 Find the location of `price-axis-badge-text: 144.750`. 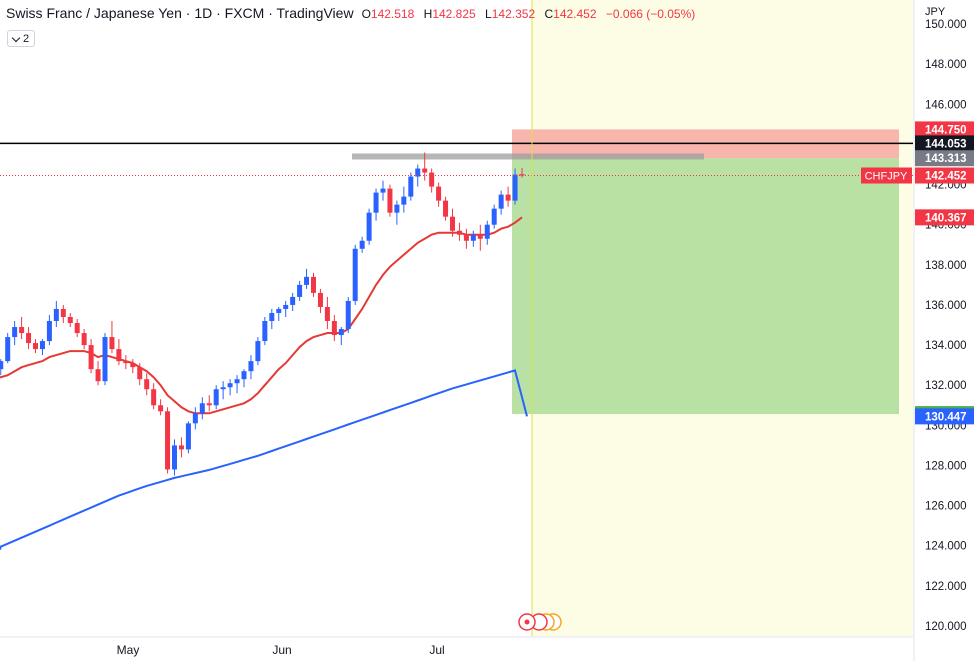

price-axis-badge-text: 144.750 is located at coordinates (946, 130).